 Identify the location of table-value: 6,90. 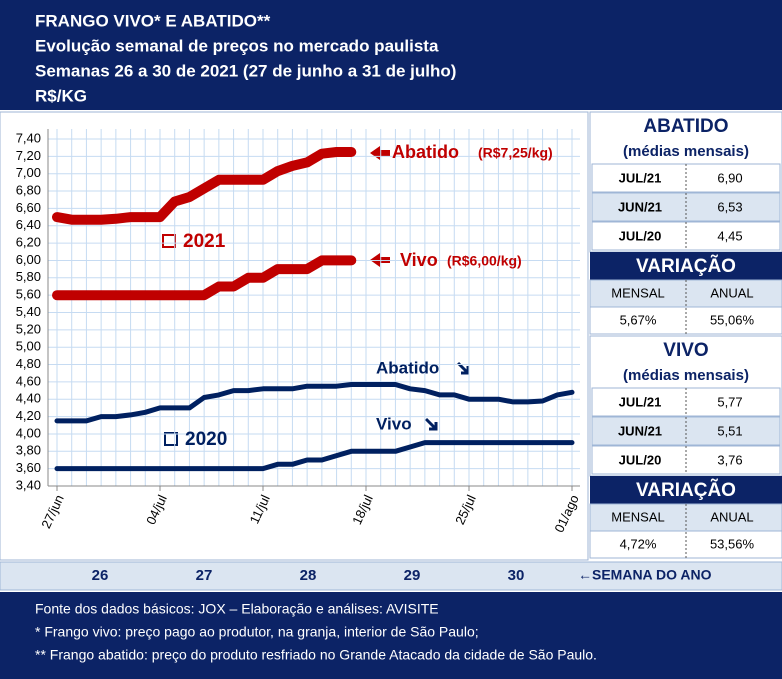
(729, 177).